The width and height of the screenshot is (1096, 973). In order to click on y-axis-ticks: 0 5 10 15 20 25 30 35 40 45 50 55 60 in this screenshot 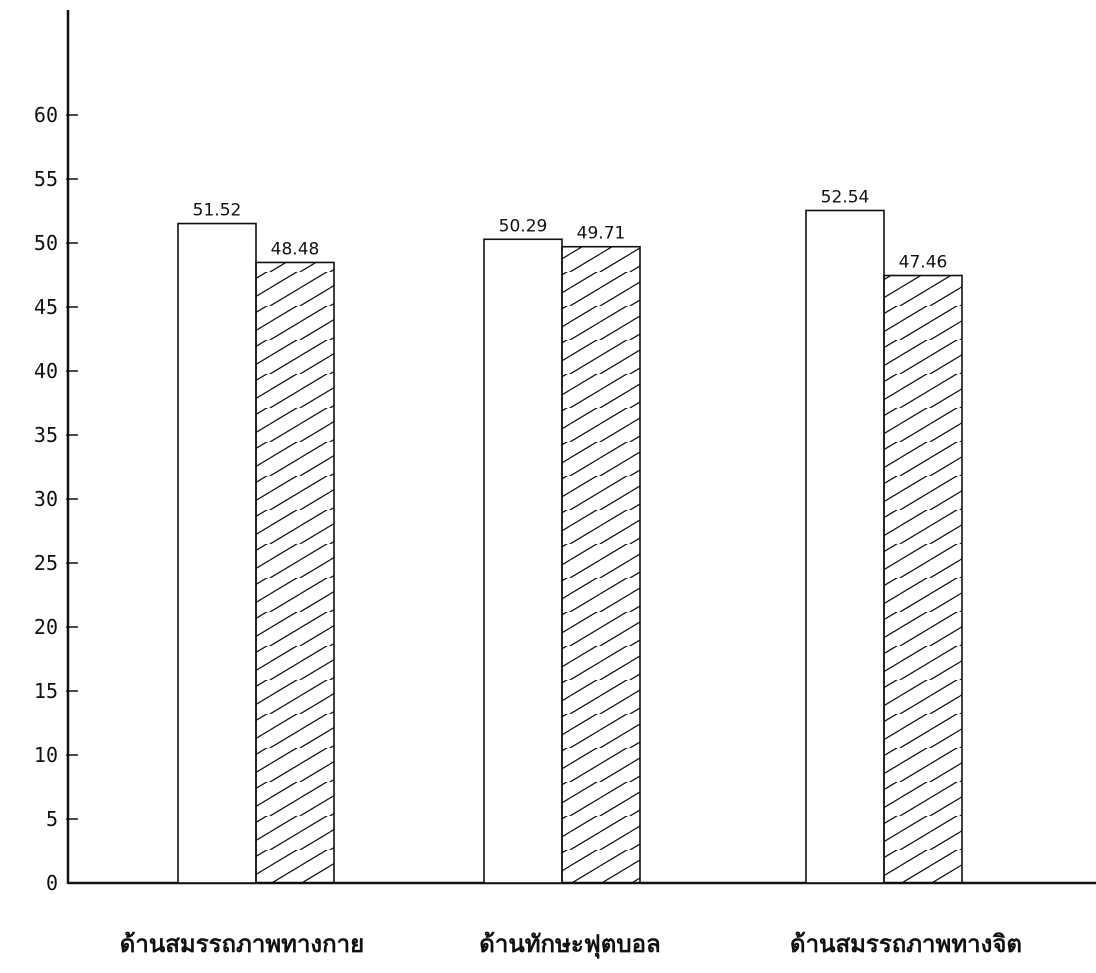, I will do `click(56, 499)`.